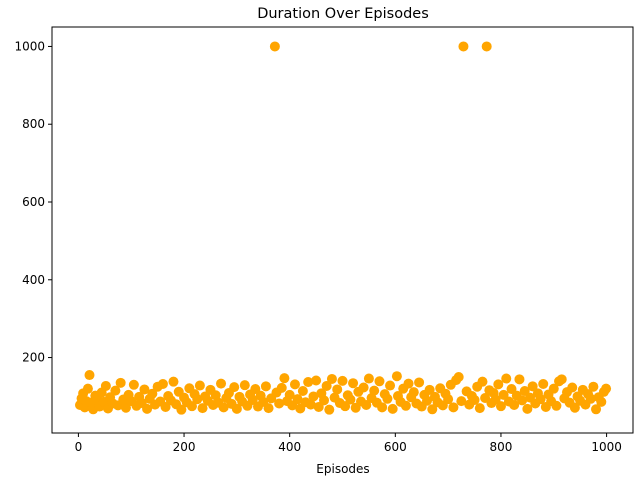 Image resolution: width=640 pixels, height=480 pixels. What do you see at coordinates (395, 447) in the screenshot?
I see `x-tick-label: 600` at bounding box center [395, 447].